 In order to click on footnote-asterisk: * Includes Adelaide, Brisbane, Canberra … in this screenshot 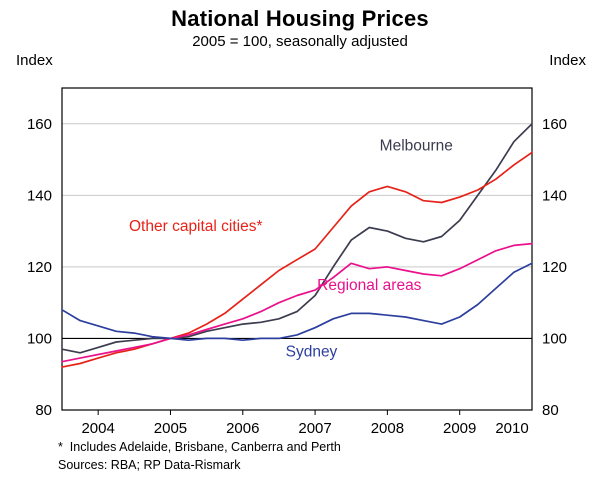, I will do `click(199, 447)`.